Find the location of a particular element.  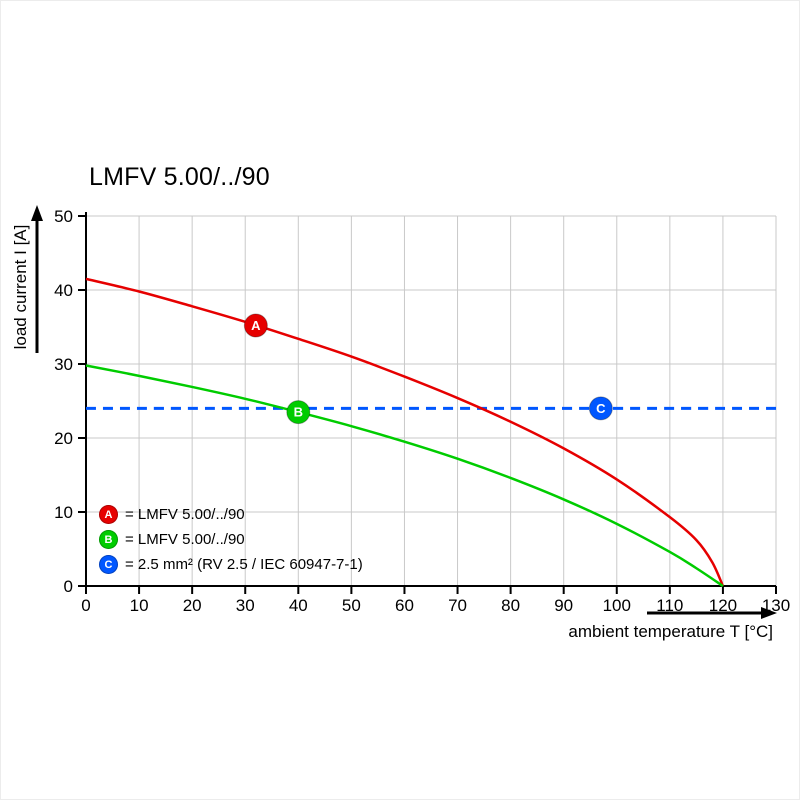

y-tick-label: 50 is located at coordinates (63, 216).